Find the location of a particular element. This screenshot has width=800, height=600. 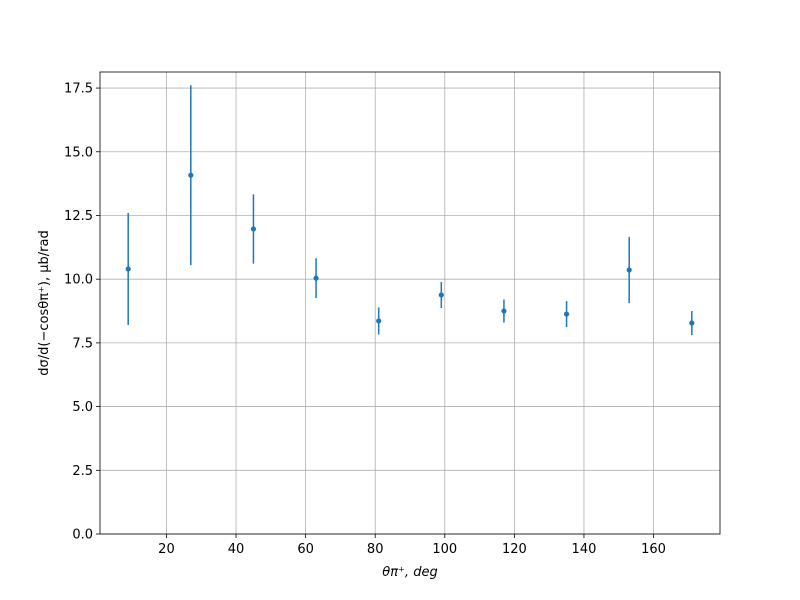

y-tick-label: 2.5 is located at coordinates (82, 471).